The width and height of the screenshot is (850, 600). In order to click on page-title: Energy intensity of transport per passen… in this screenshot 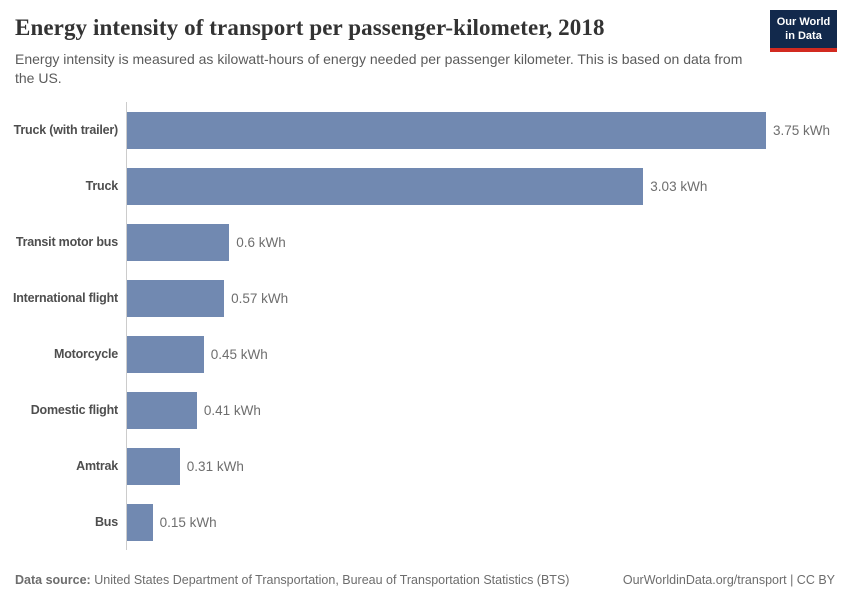, I will do `click(310, 27)`.